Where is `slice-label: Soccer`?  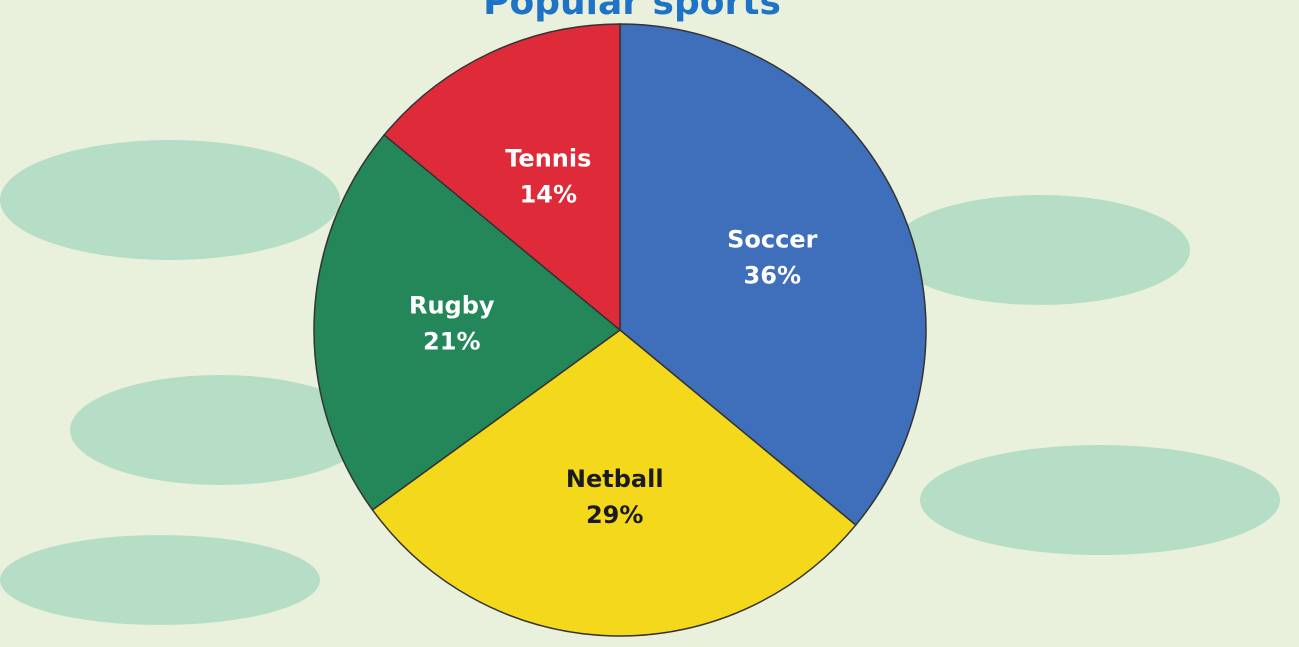
slice-label: Soccer is located at coordinates (772, 239).